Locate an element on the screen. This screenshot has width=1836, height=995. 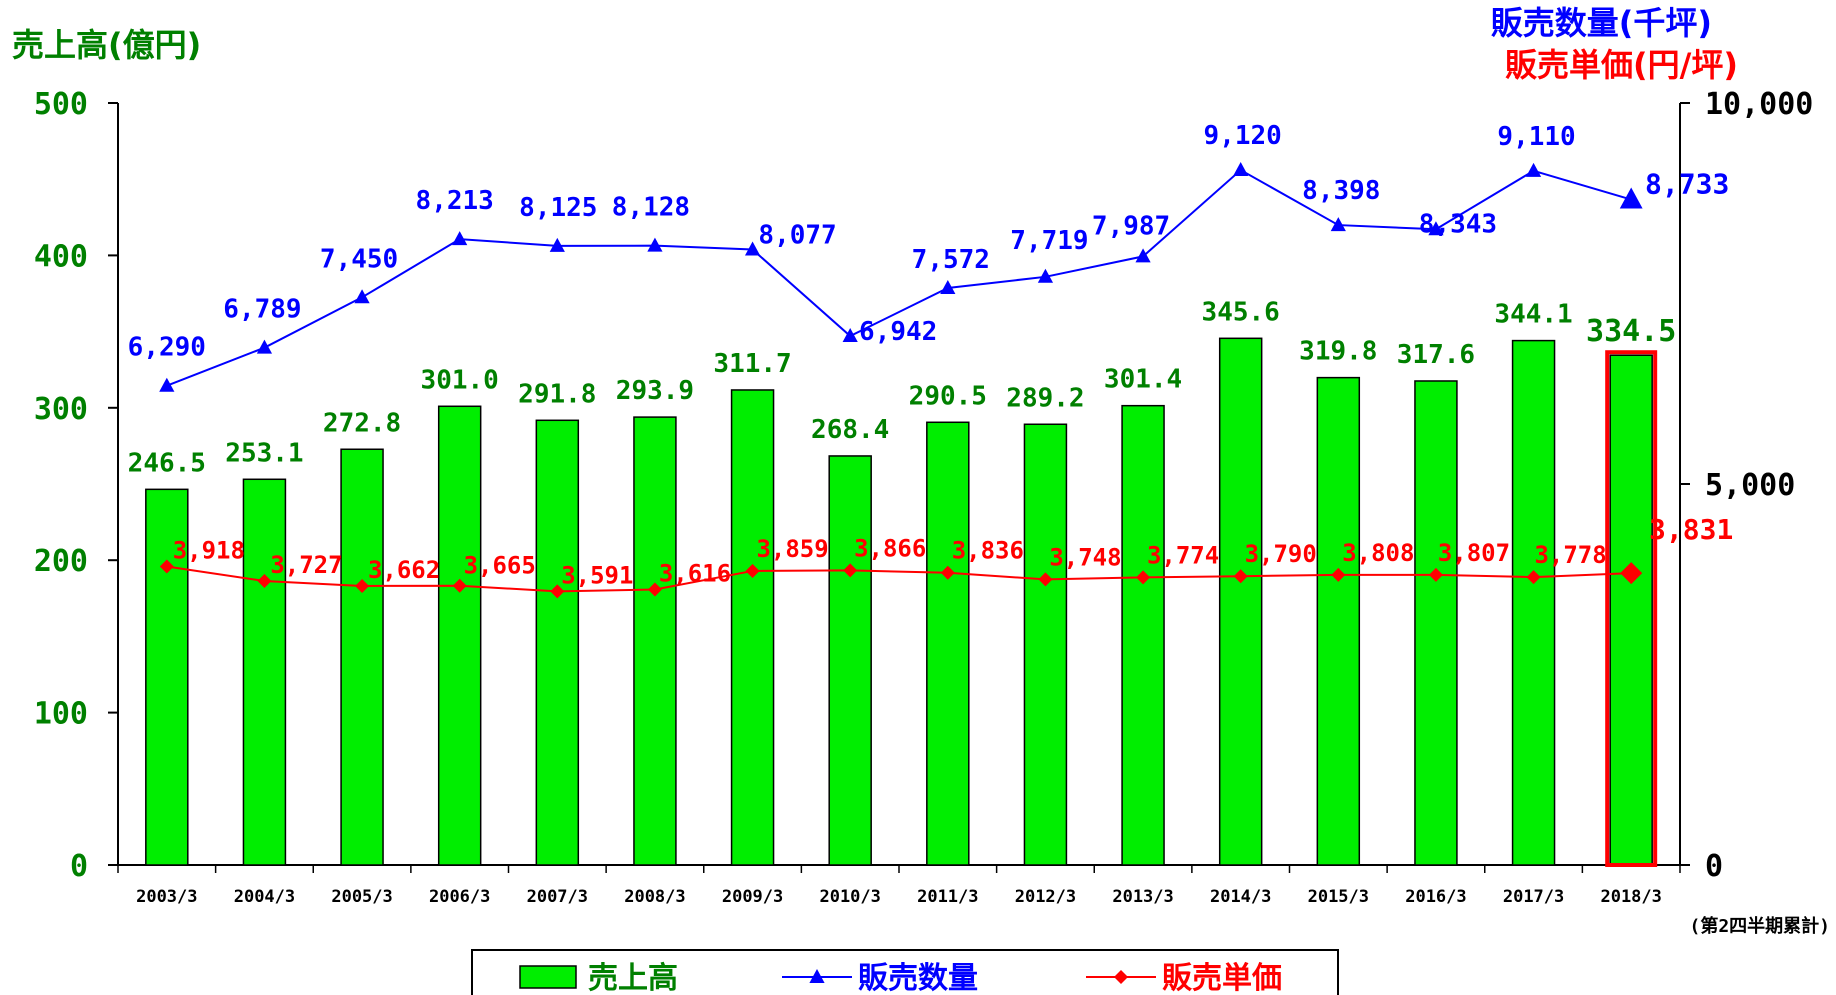
category-label: 2014/3 is located at coordinates (1240, 897).